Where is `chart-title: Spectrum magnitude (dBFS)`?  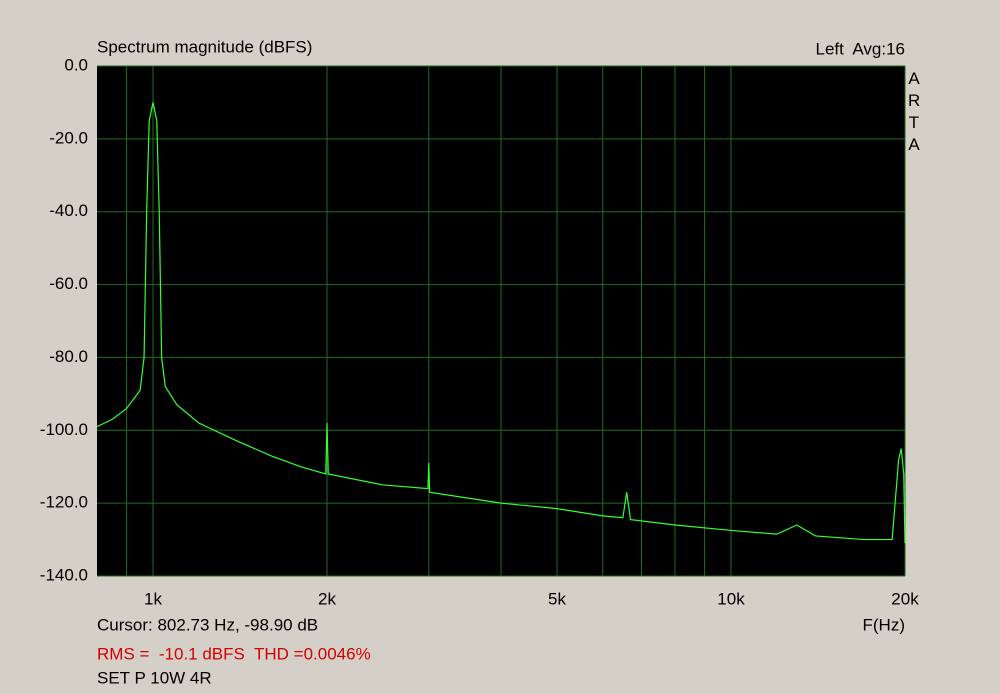 chart-title: Spectrum magnitude (dBFS) is located at coordinates (204, 46).